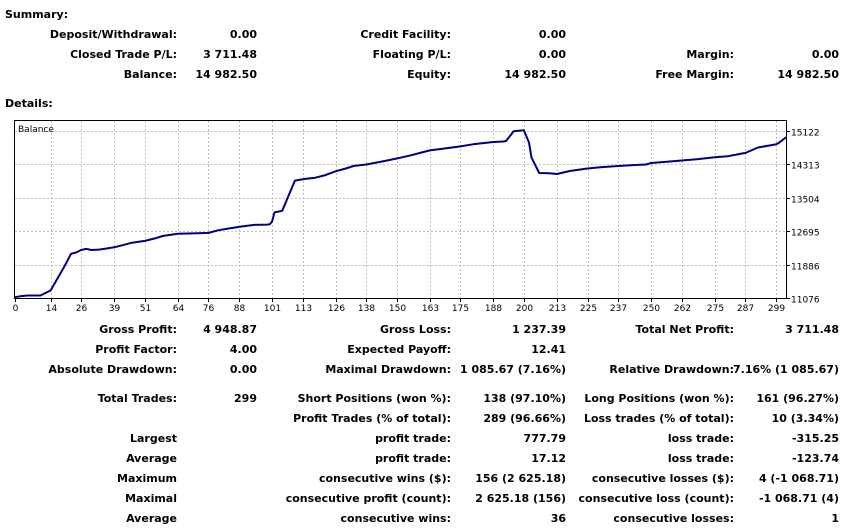  I want to click on x-tick-label: 200, so click(524, 309).